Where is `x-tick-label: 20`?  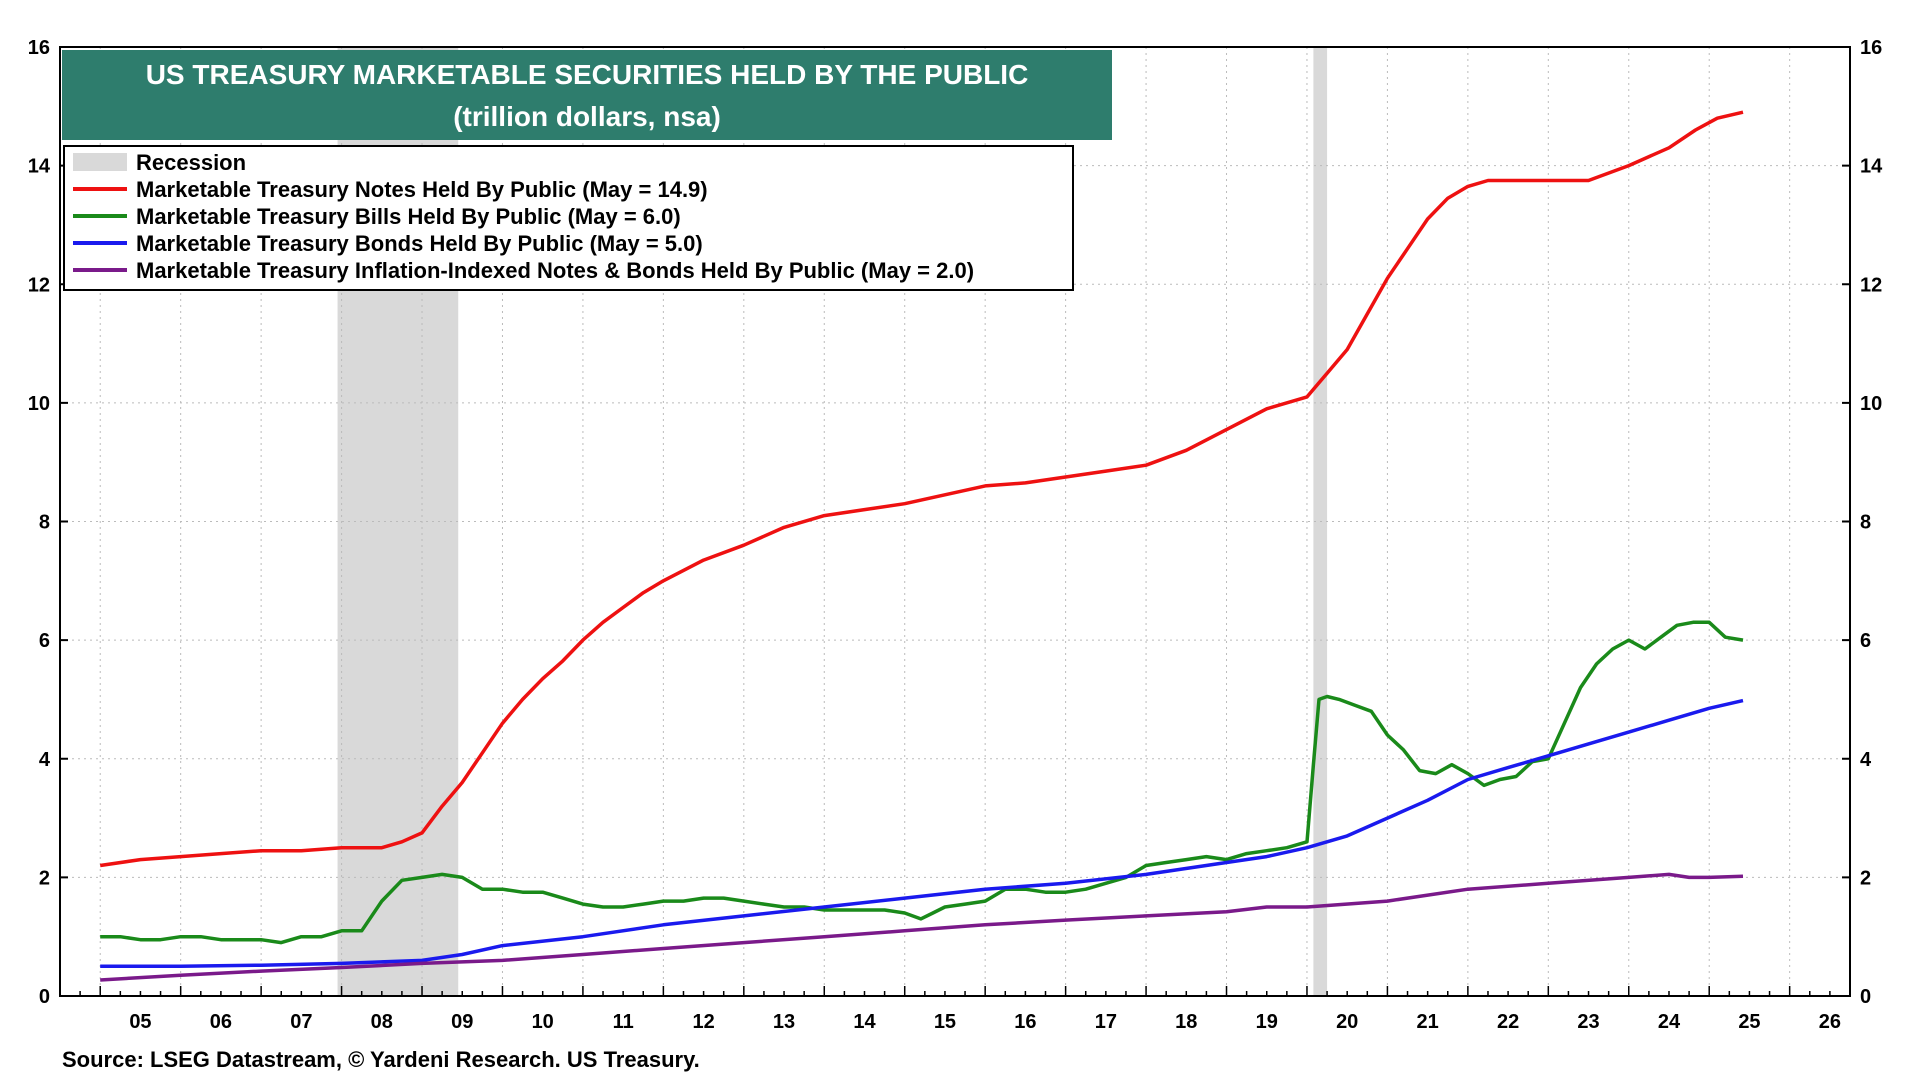 x-tick-label: 20 is located at coordinates (1347, 1022).